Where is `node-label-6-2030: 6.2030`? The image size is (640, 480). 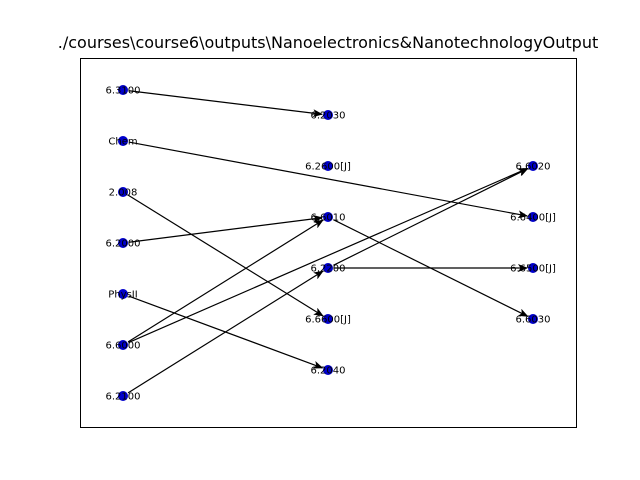 node-label-6-2030: 6.2030 is located at coordinates (328, 116).